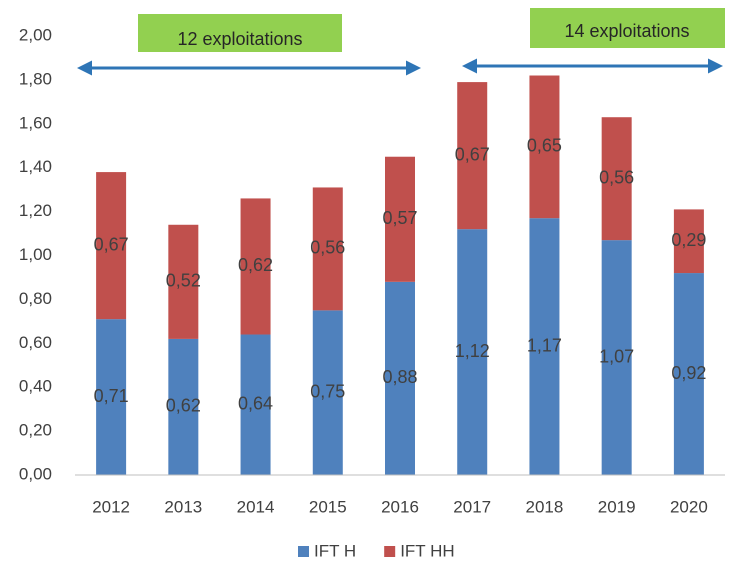 This screenshot has width=729, height=568. Describe the element at coordinates (626, 31) in the screenshot. I see `annotation: 14 exploitations` at that location.